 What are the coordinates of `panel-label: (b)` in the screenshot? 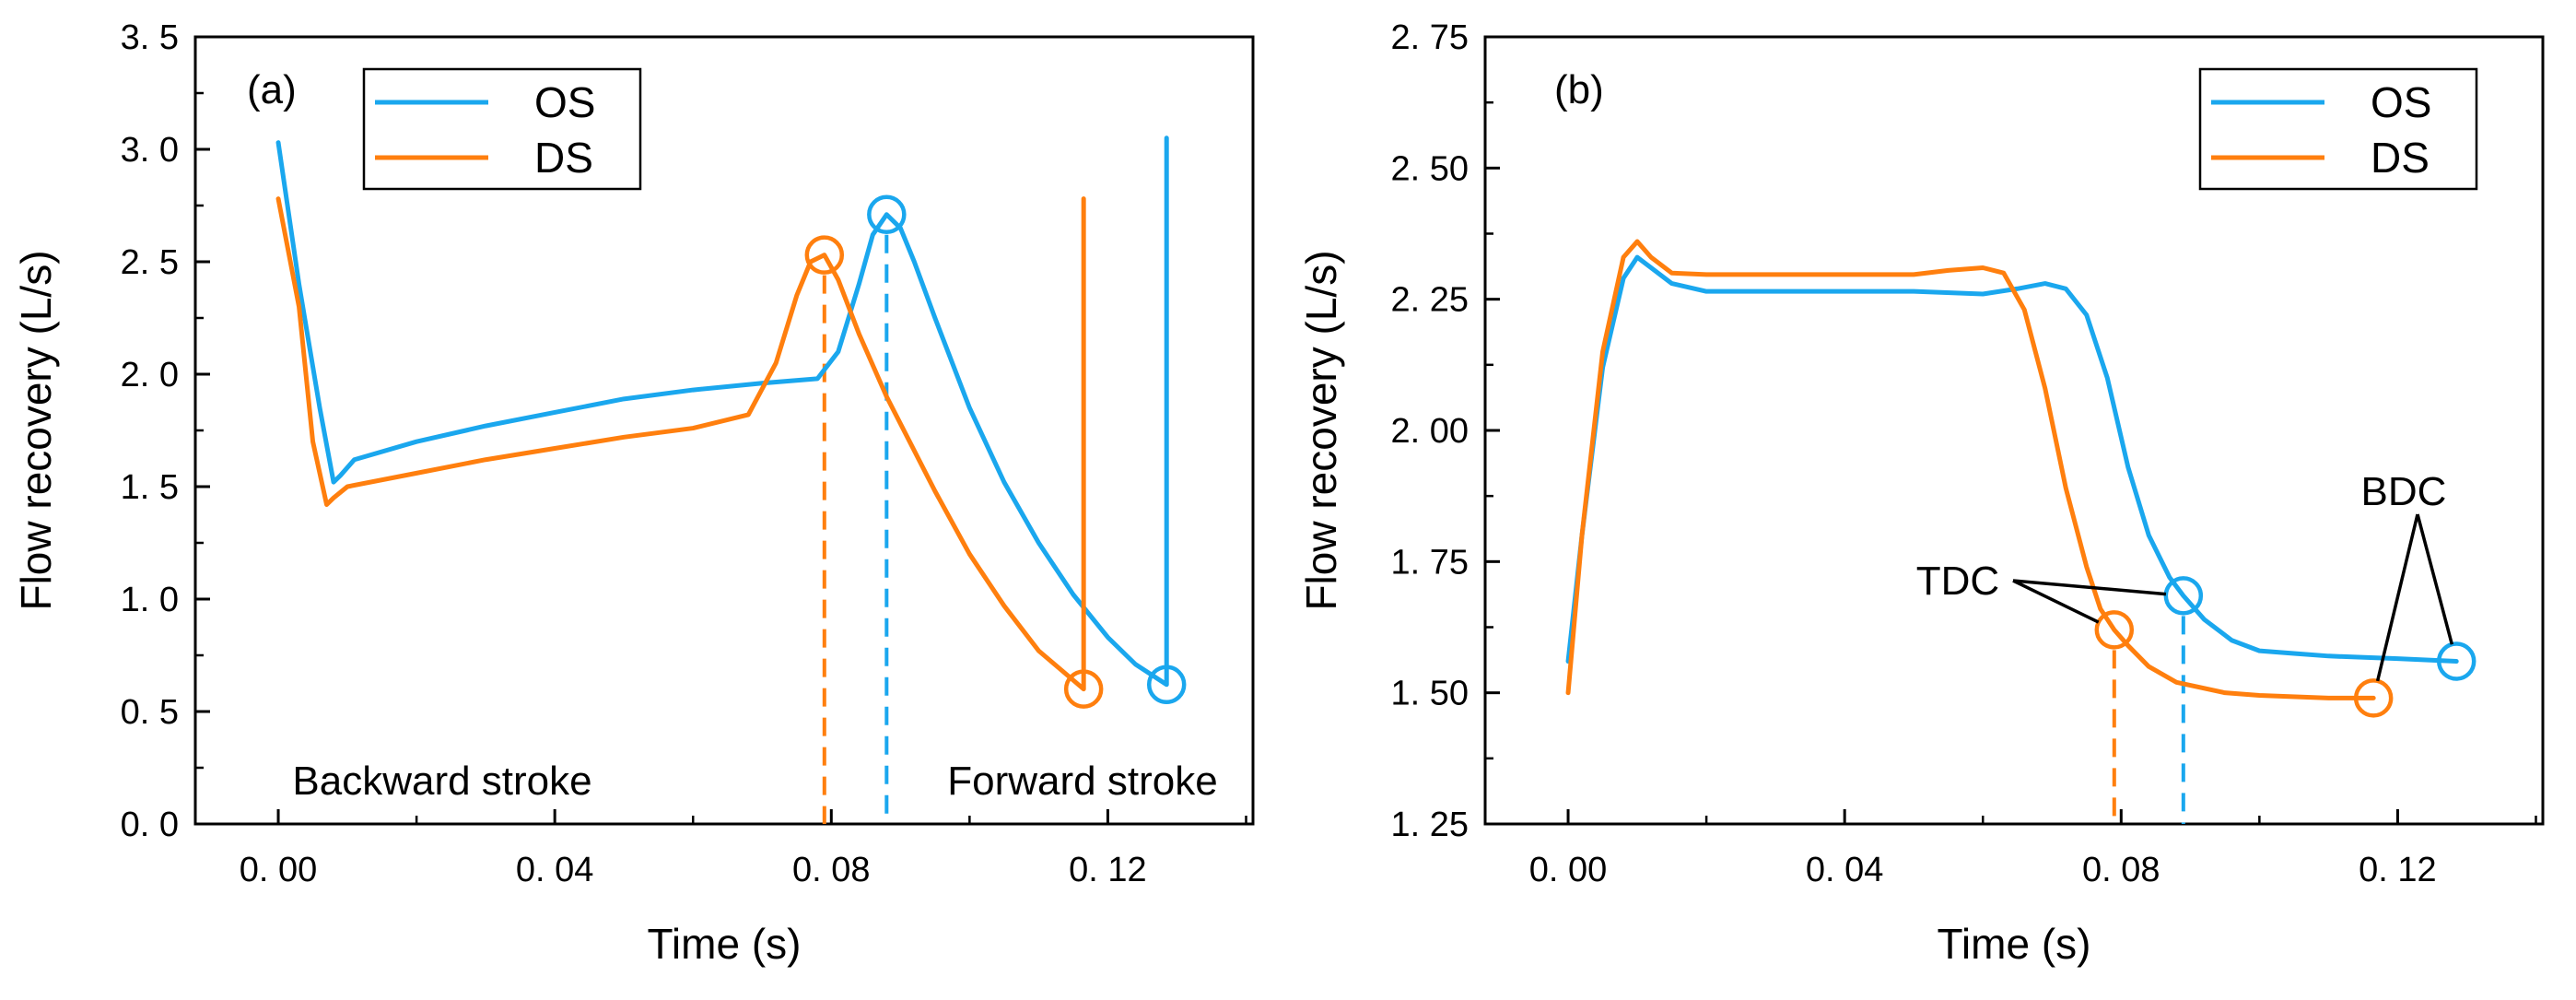 It's located at (1579, 89).